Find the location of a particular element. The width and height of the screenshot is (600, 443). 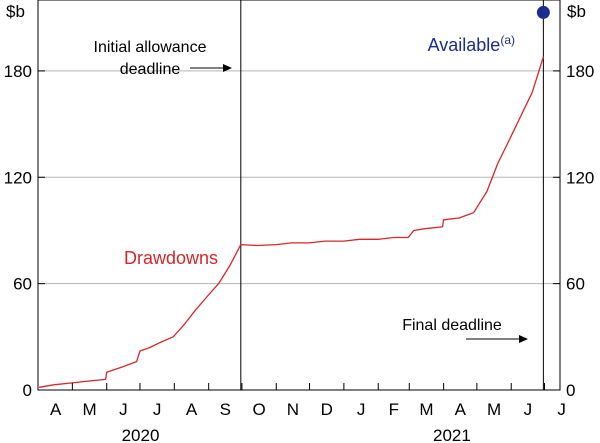

available-label-superscript: (a) is located at coordinates (507, 40).